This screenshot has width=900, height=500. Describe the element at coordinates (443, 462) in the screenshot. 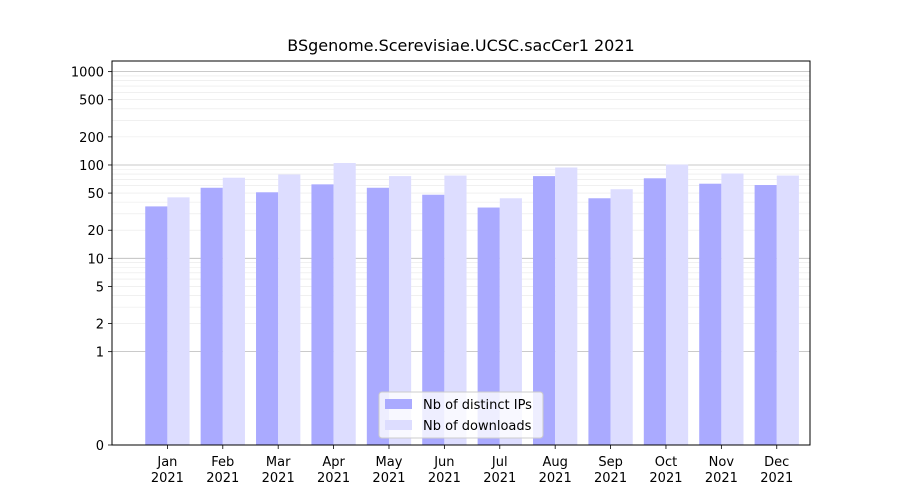

I see `x-tick-label-month: Jun` at that location.